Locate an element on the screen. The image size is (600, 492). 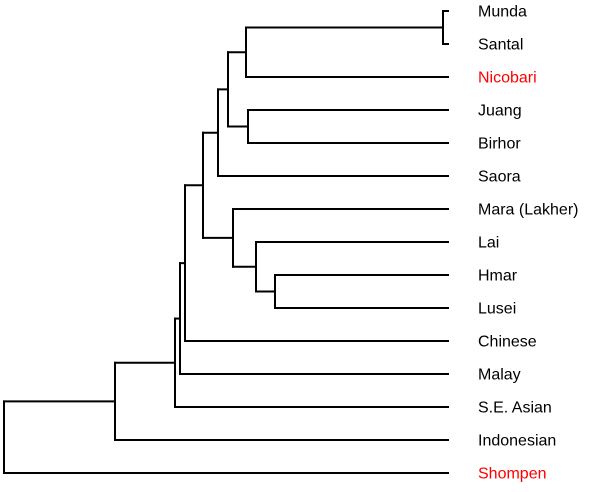
leaf-label-santal: Santal is located at coordinates (500, 45).